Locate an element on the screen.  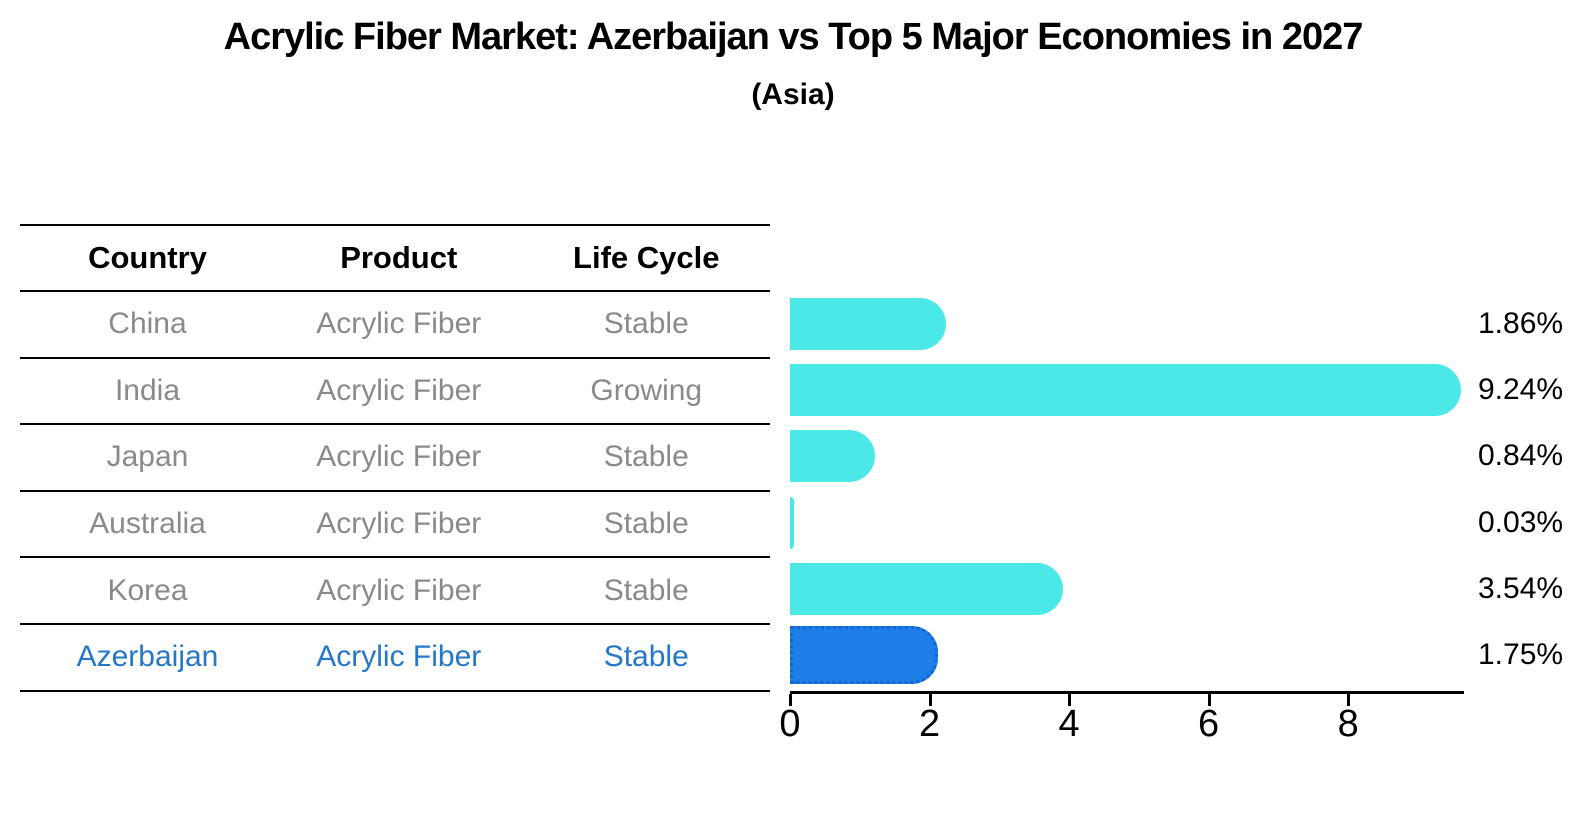
table-row: Australia Acrylic Fiber Stable is located at coordinates (395, 525).